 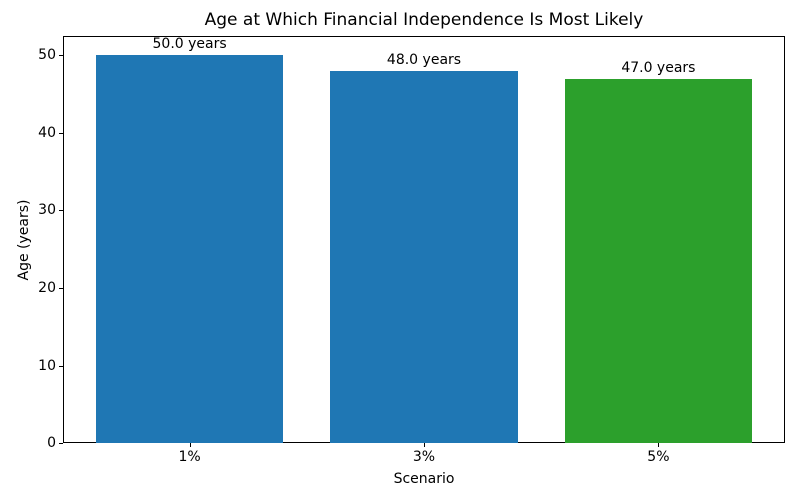 What do you see at coordinates (47, 288) in the screenshot?
I see `y-tick-label: 20` at bounding box center [47, 288].